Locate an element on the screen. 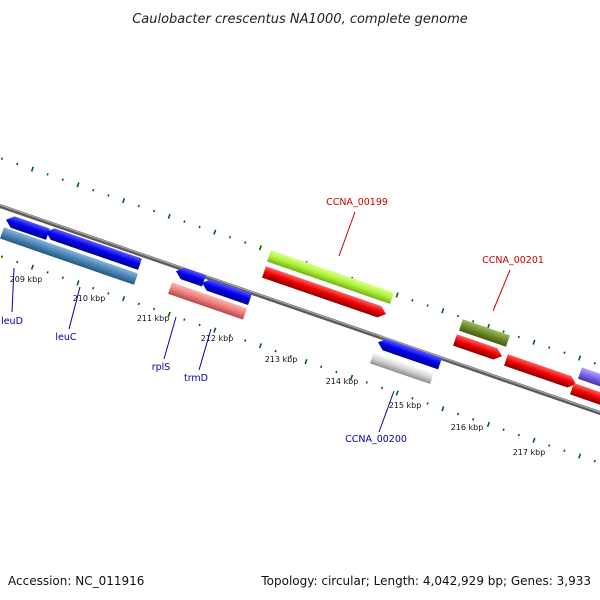 The height and width of the screenshot is (600, 600). kbp-tick-label: 217 kbp is located at coordinates (529, 452).